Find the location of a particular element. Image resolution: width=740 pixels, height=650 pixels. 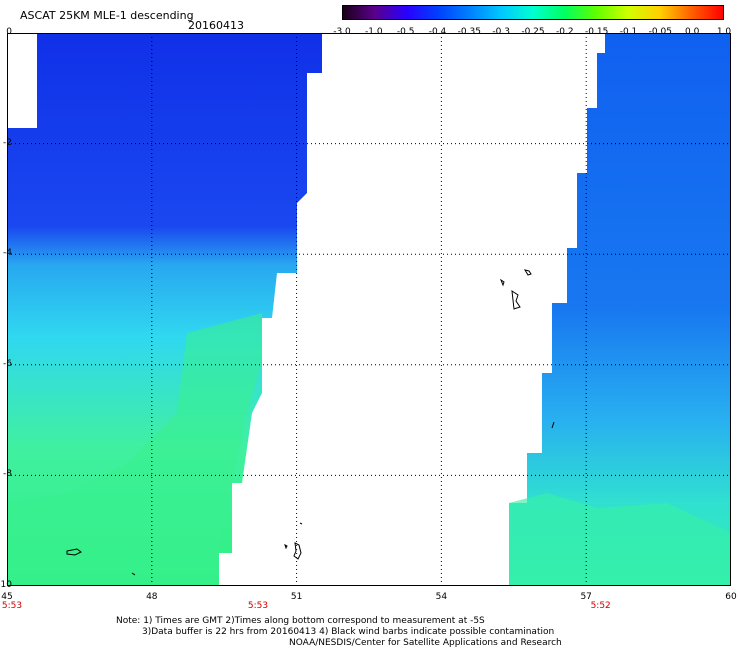

colorbar-gradient is located at coordinates (533, 12).